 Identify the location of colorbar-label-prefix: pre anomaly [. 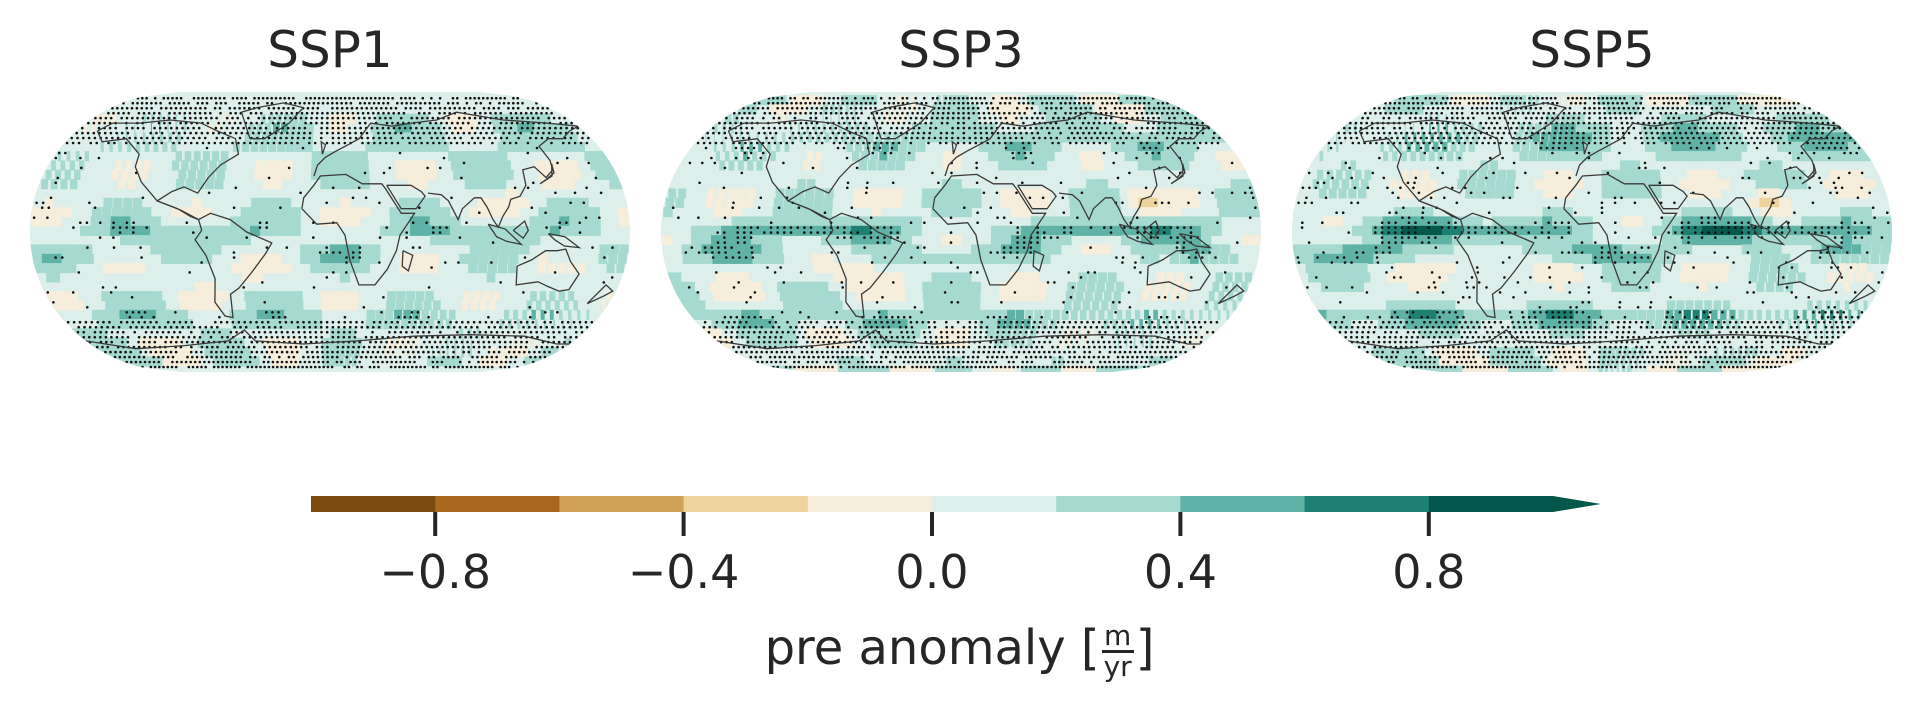
(932, 648).